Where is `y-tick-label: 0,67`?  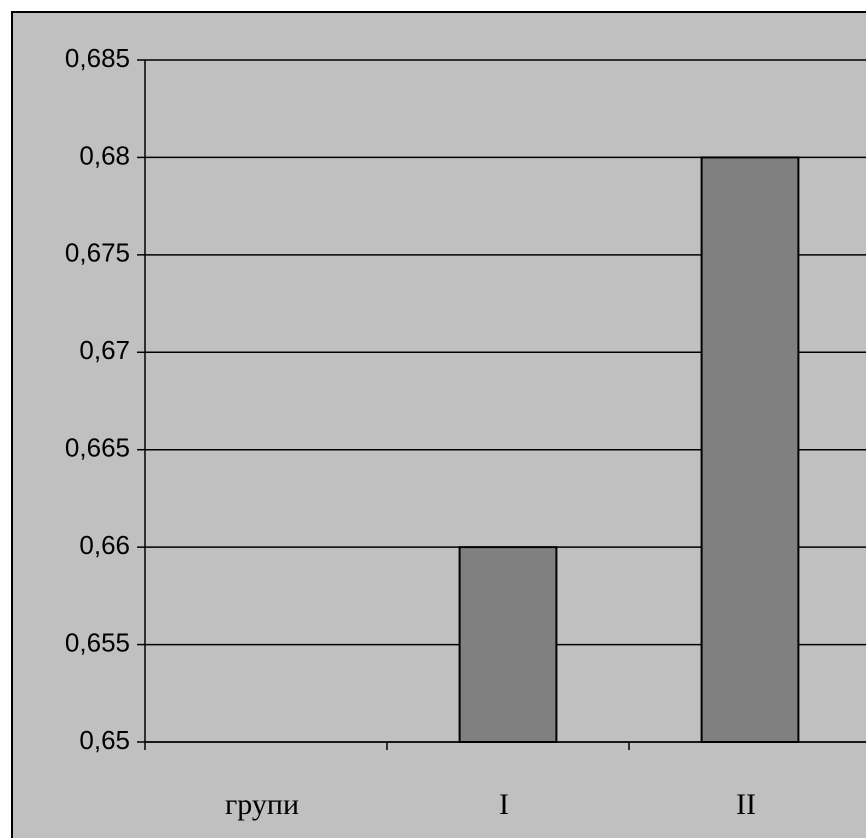 y-tick-label: 0,67 is located at coordinates (104, 350).